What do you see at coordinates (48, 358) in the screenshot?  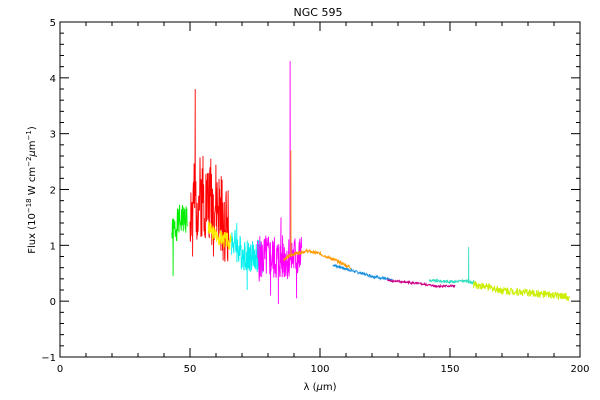 I see `y-tick-label: −1` at bounding box center [48, 358].